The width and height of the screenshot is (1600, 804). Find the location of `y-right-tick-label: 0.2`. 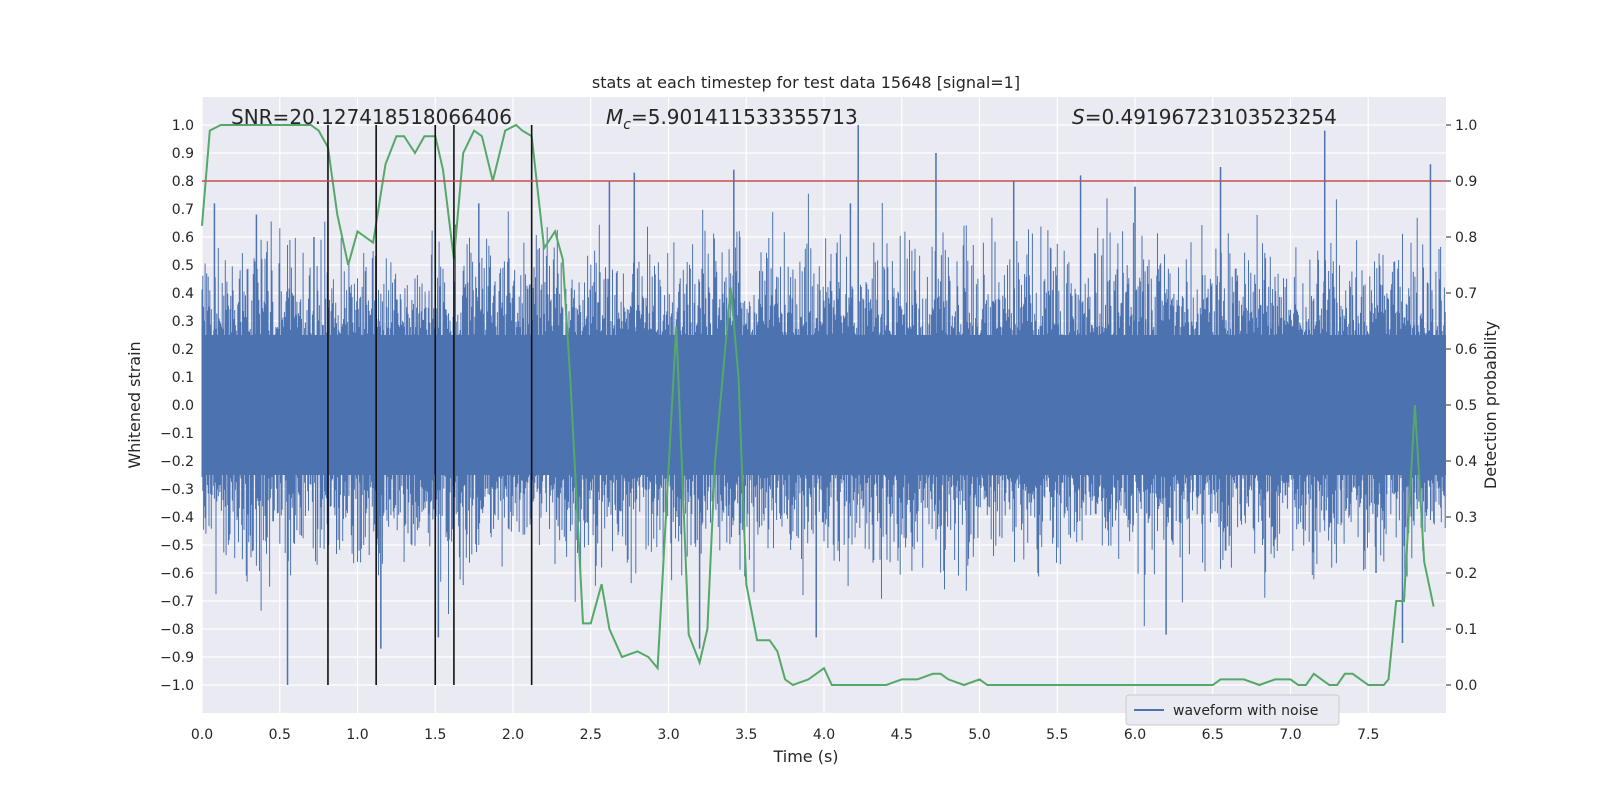

y-right-tick-label: 0.2 is located at coordinates (1466, 574).